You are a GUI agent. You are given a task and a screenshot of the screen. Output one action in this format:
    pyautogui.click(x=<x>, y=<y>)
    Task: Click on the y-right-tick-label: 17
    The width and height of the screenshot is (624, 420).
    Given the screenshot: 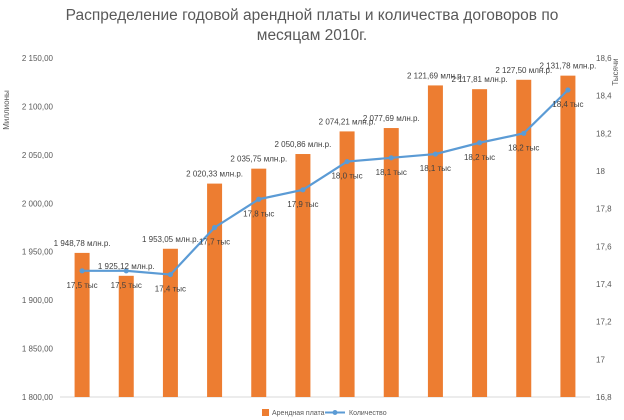 What is the action you would take?
    pyautogui.click(x=600, y=359)
    